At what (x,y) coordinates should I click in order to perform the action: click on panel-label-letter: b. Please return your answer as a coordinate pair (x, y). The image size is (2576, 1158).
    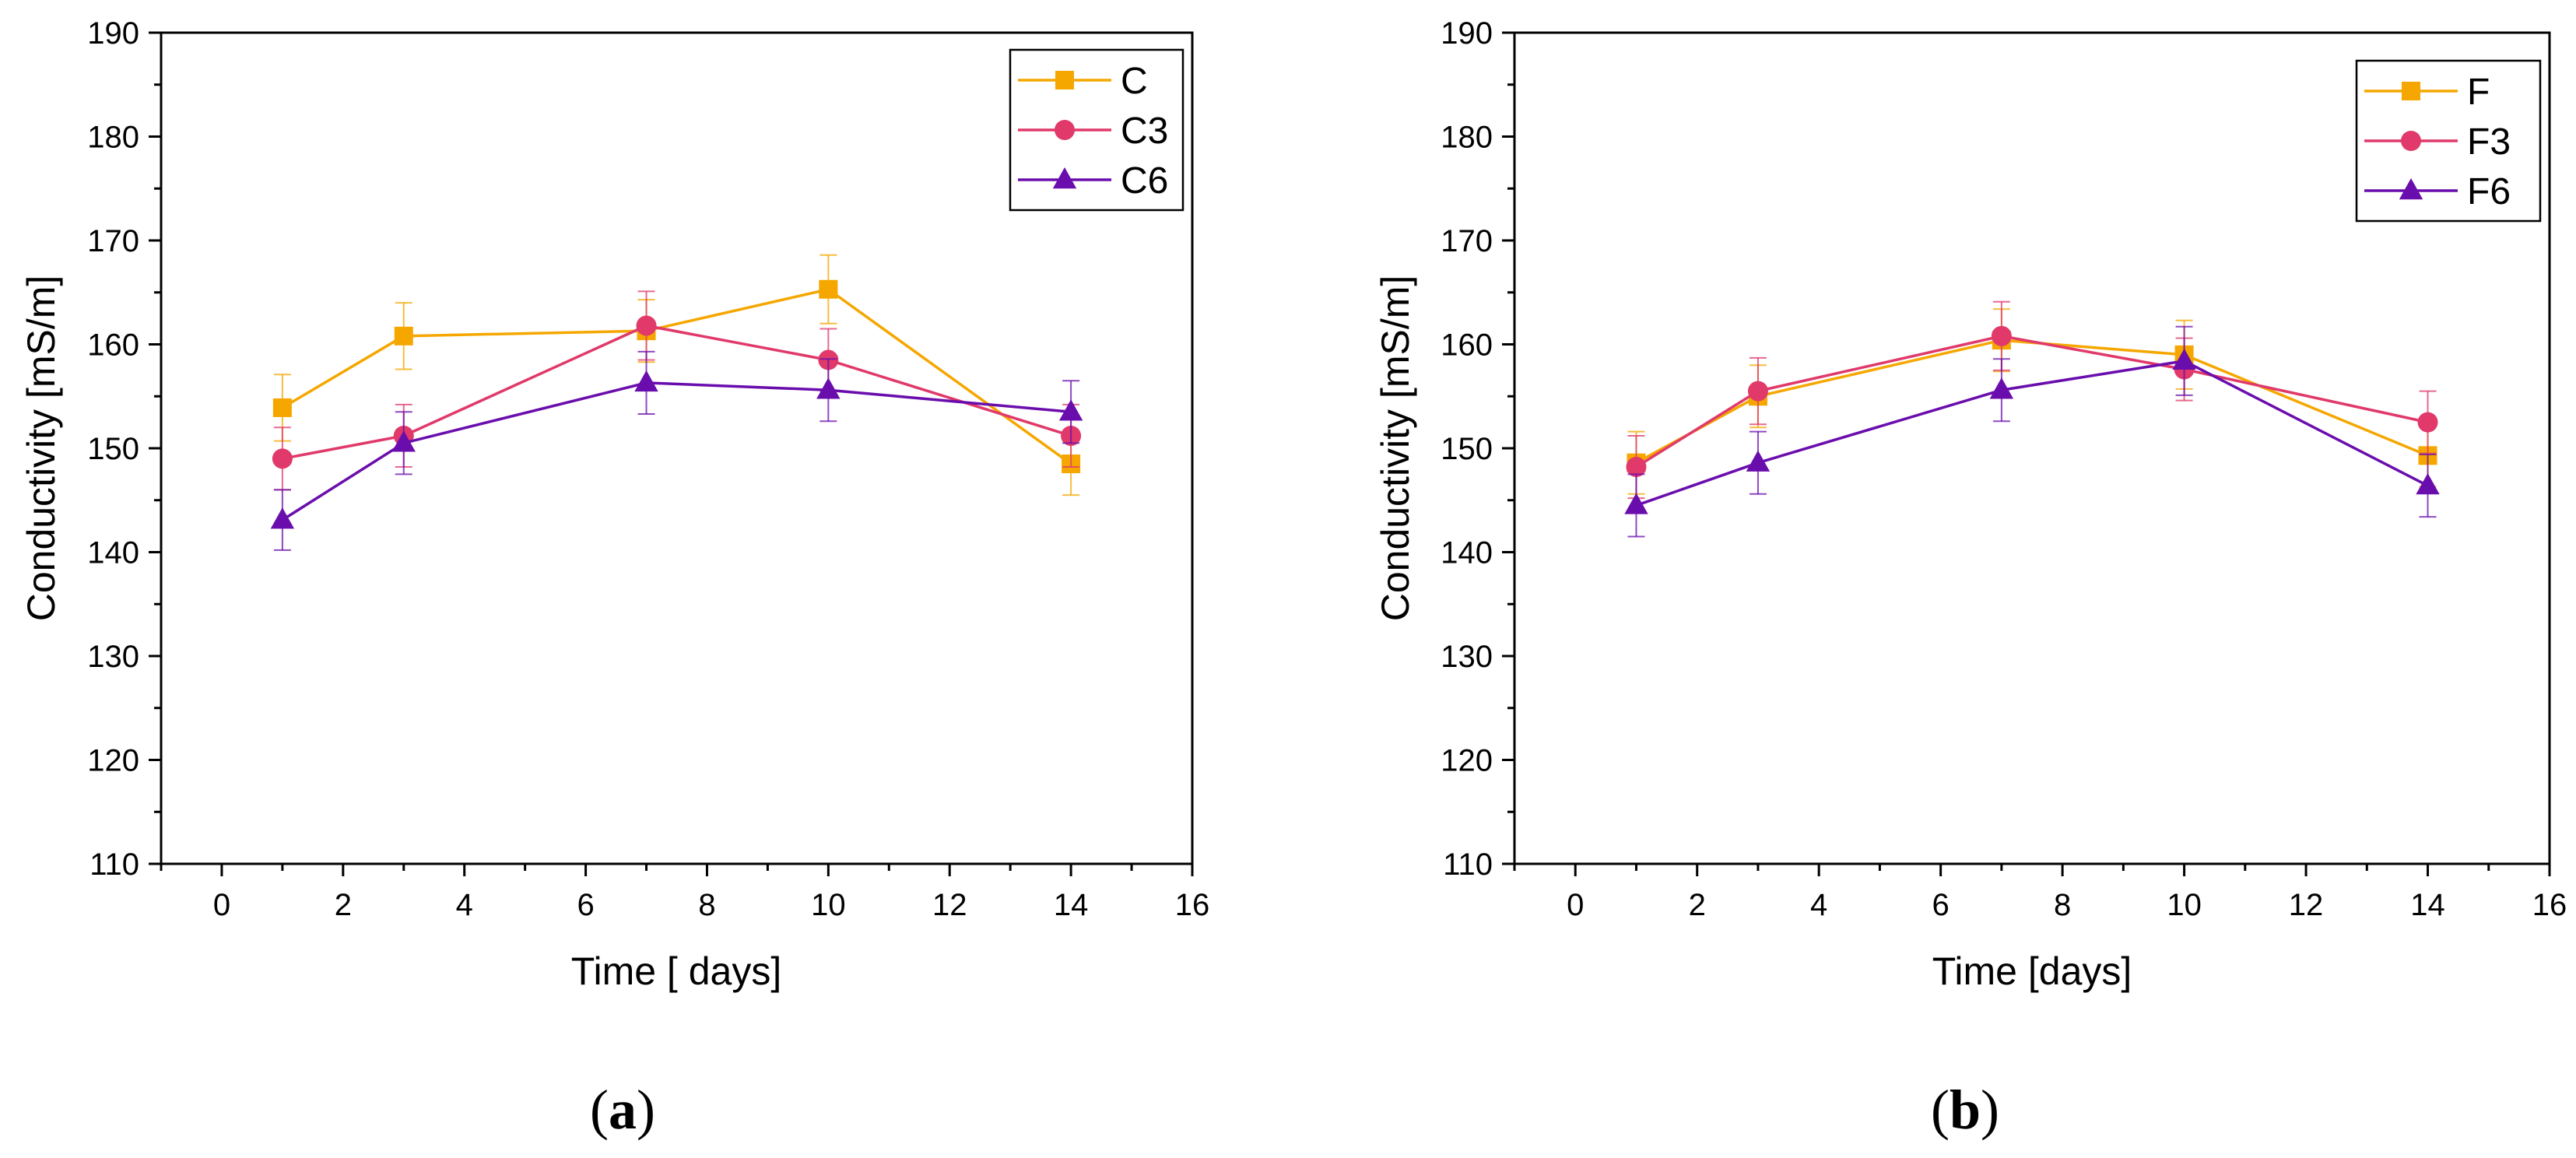
    Looking at the image, I should click on (1966, 1110).